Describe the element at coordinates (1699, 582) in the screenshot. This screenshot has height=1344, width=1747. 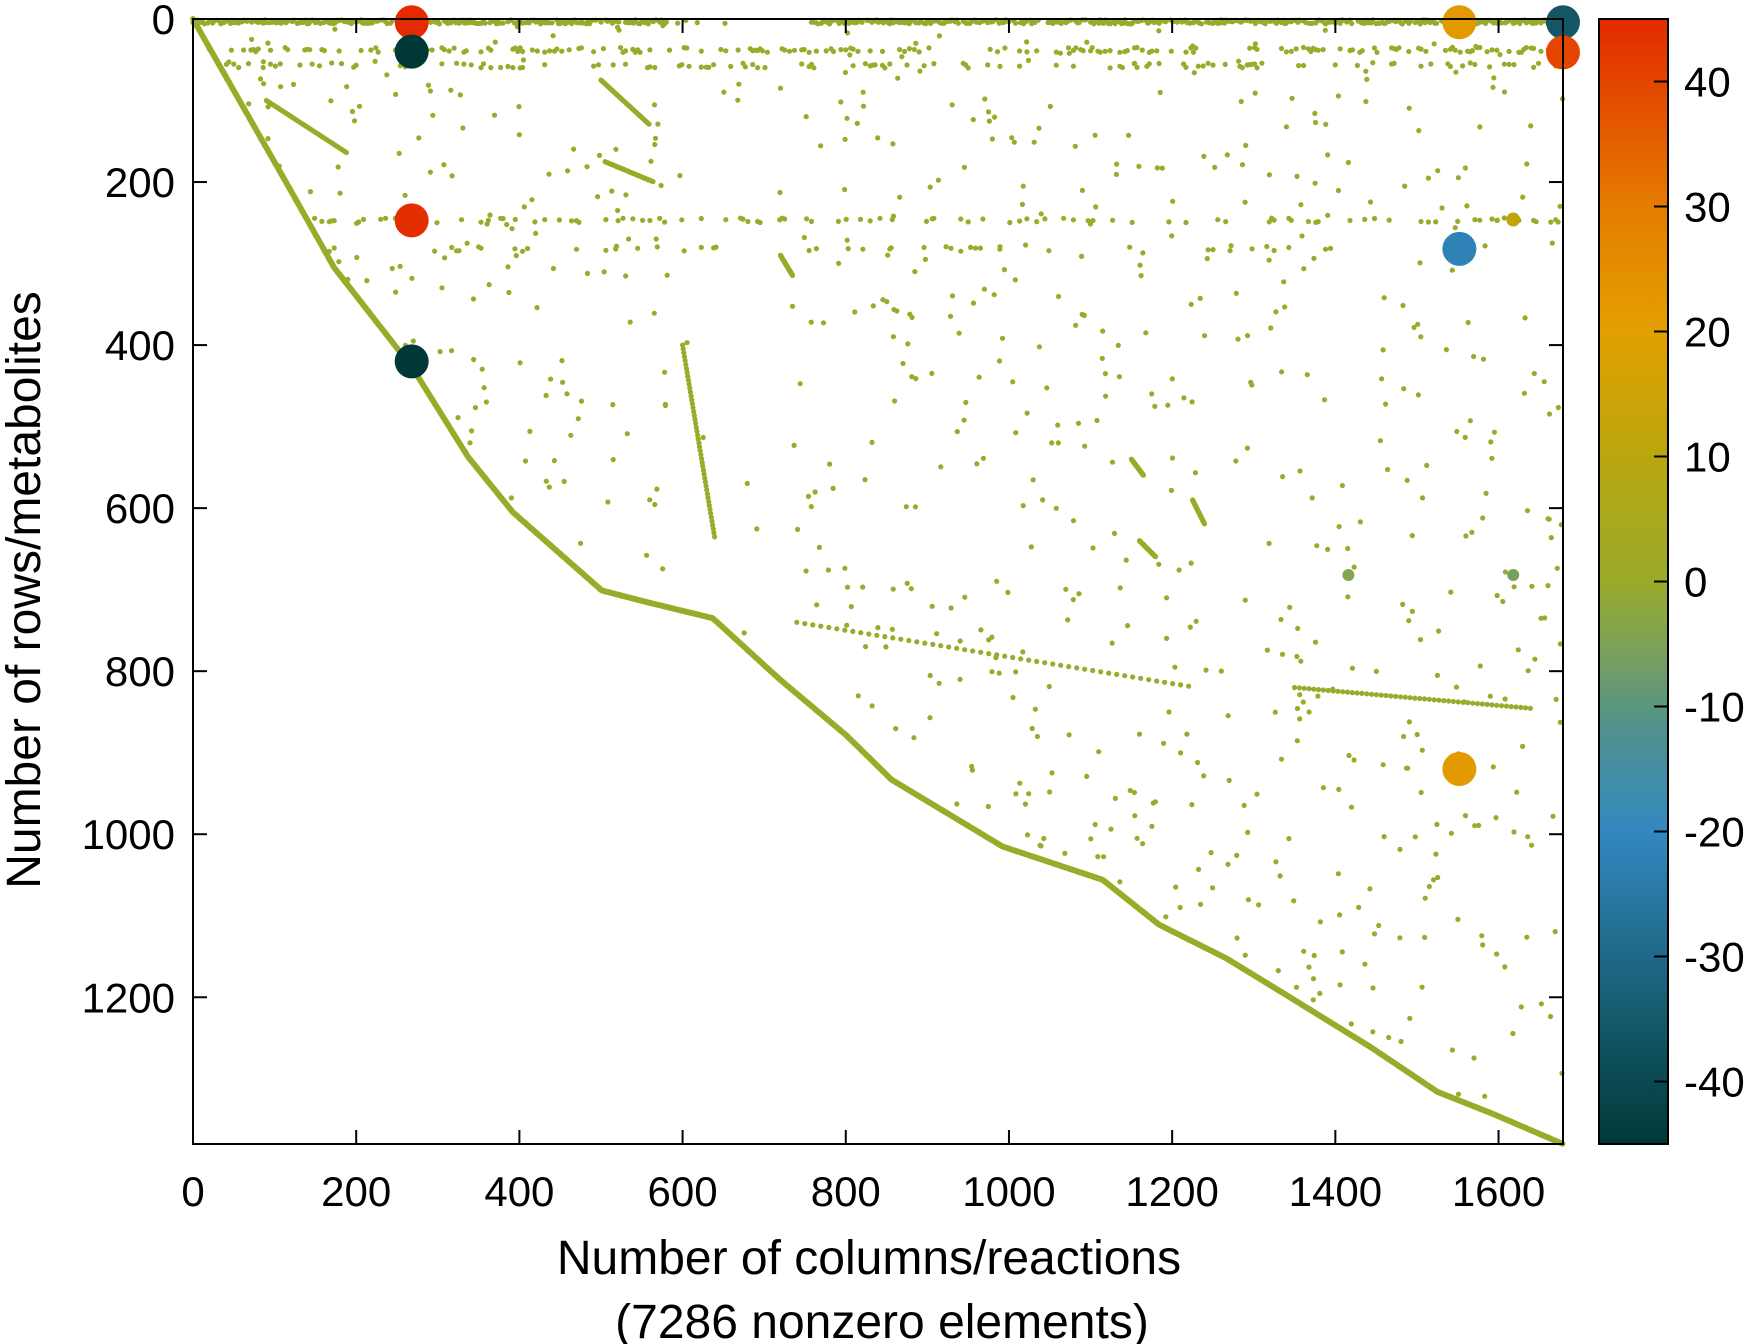
I see `colorbar-axis: 40 30 20 10 0 -10 -20 -30 -40` at that location.